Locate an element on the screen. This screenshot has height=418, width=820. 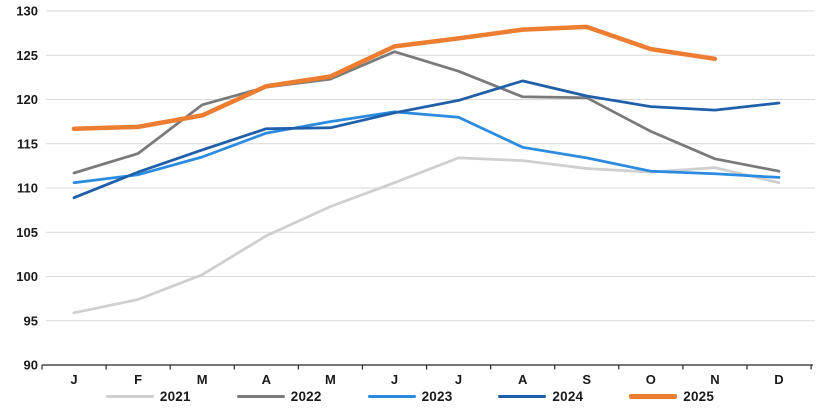
legend-item-2022: 2022 is located at coordinates (279, 396).